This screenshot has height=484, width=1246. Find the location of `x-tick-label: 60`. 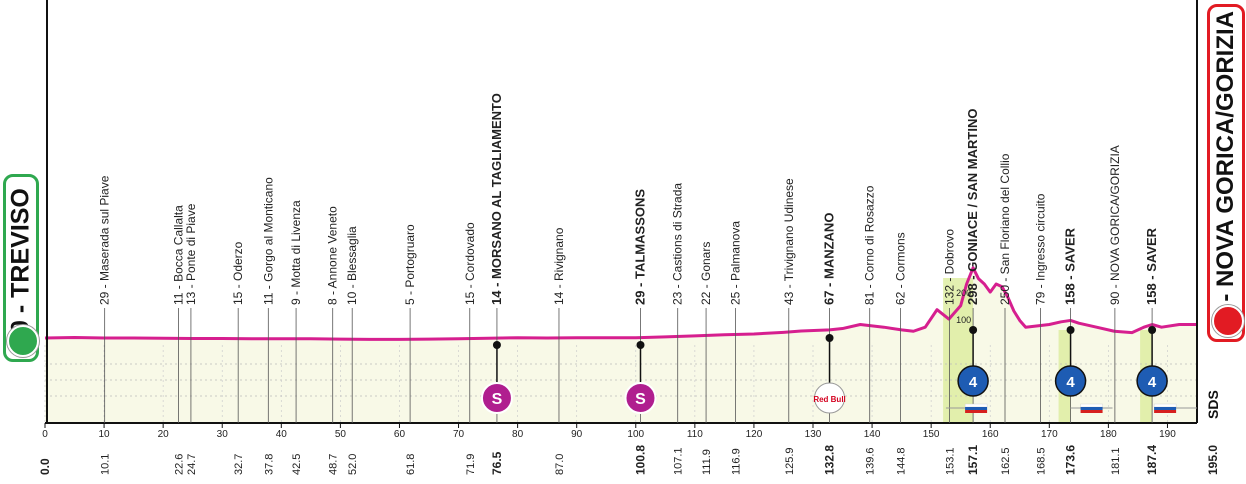

x-tick-label: 60 is located at coordinates (400, 434).